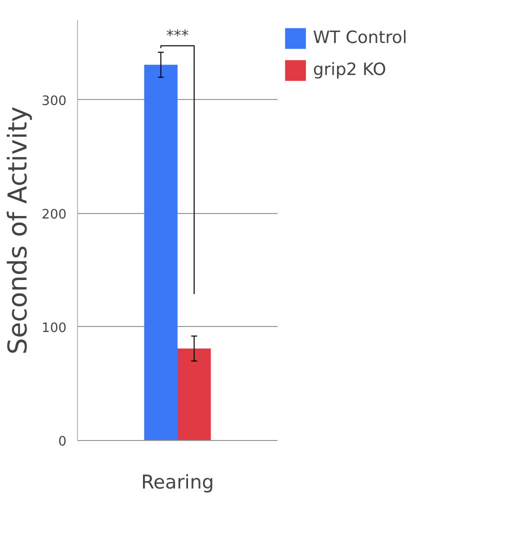 The height and width of the screenshot is (540, 510). I want to click on legend-label: WT Control, so click(360, 38).